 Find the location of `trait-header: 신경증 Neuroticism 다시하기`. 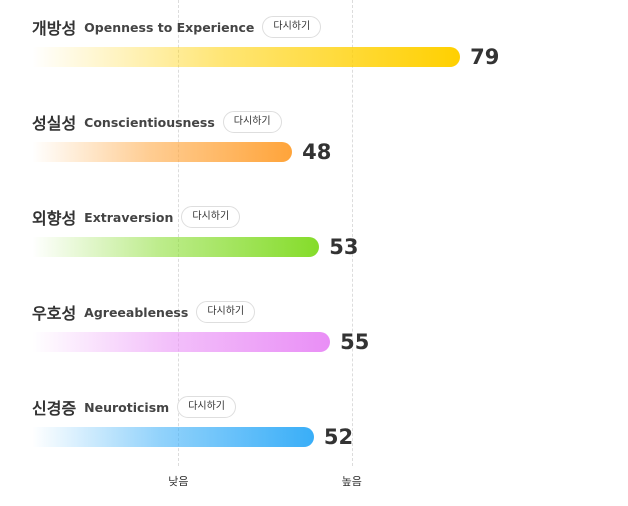

trait-header: 신경증 Neuroticism 다시하기 is located at coordinates (312, 407).